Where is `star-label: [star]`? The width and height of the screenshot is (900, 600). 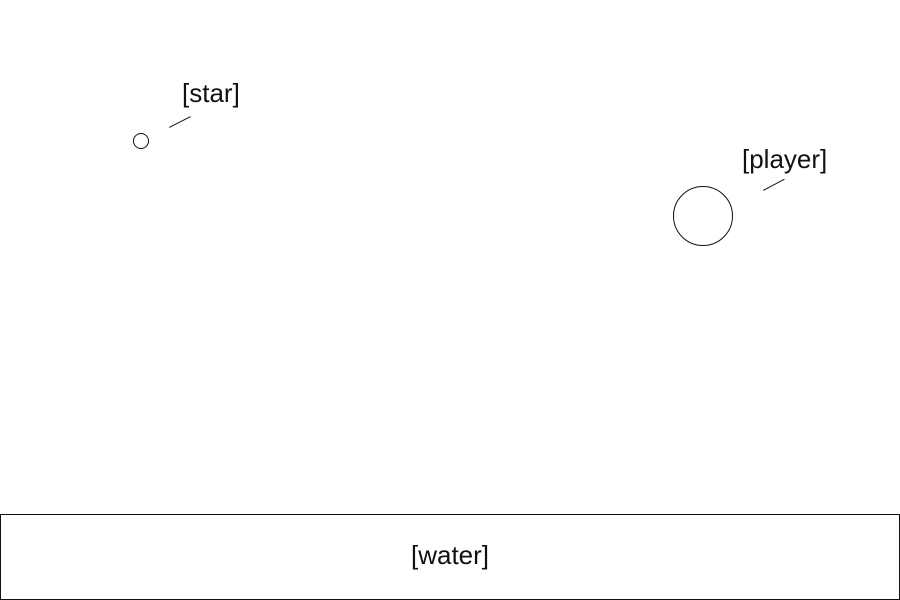
star-label: [star] is located at coordinates (211, 93).